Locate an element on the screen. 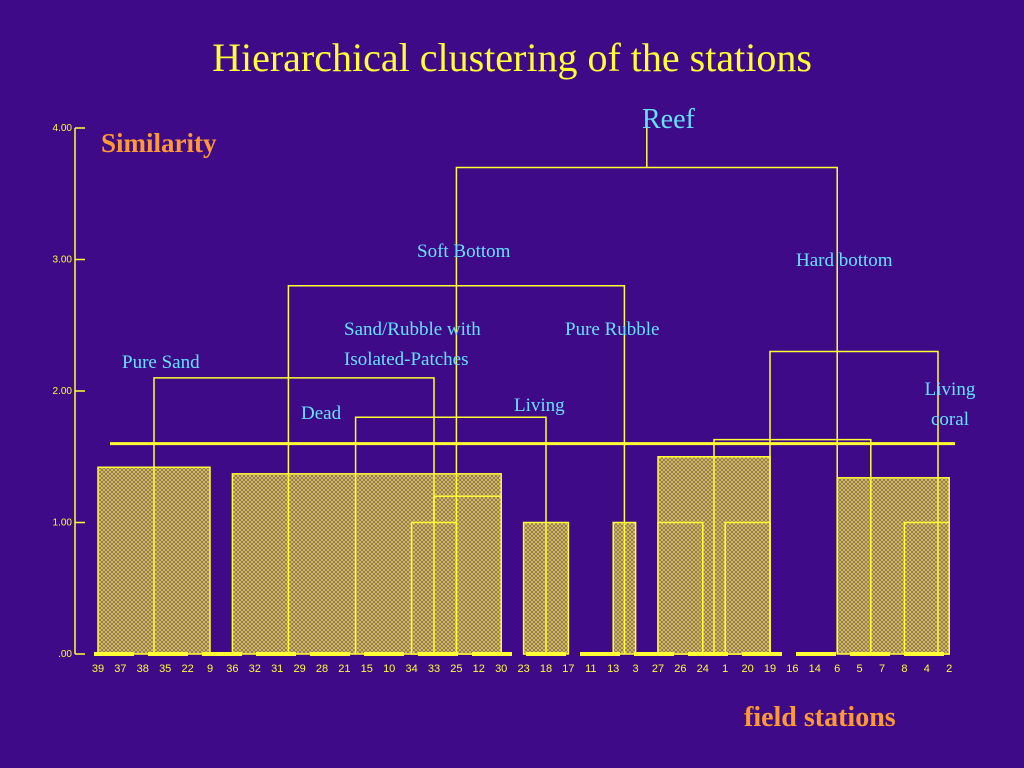  leaf-label: 19 is located at coordinates (770, 669).